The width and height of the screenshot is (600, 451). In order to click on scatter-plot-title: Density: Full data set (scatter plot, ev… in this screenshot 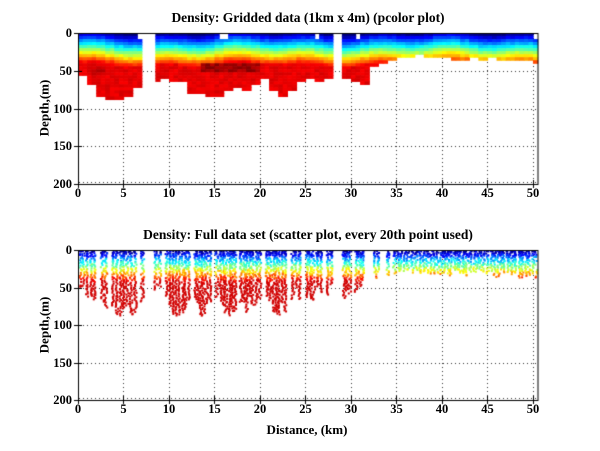, I will do `click(308, 234)`.